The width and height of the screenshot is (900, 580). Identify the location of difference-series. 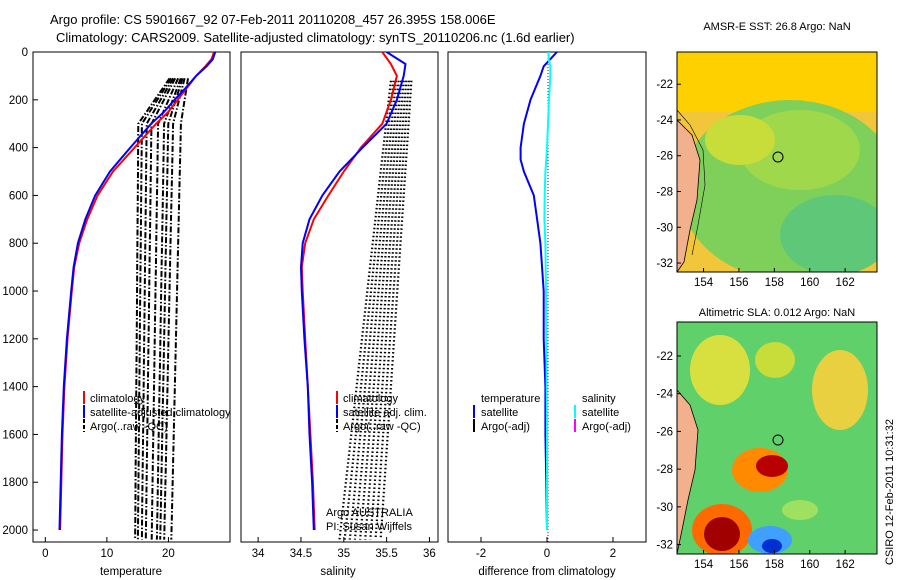
(538, 291).